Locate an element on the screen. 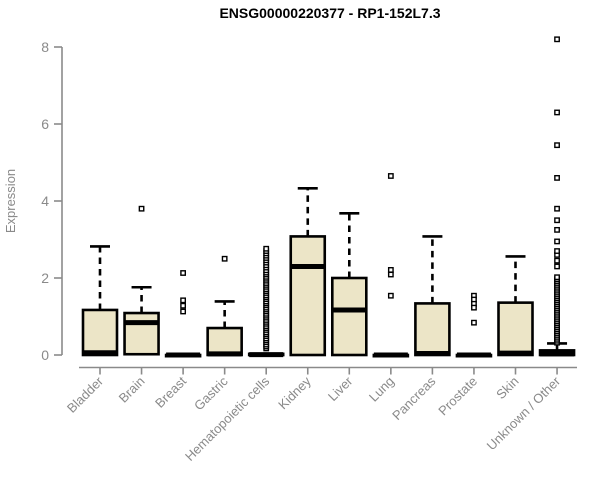 Image resolution: width=600 pixels, height=500 pixels. x-tick-label-brain: Brain is located at coordinates (132, 390).